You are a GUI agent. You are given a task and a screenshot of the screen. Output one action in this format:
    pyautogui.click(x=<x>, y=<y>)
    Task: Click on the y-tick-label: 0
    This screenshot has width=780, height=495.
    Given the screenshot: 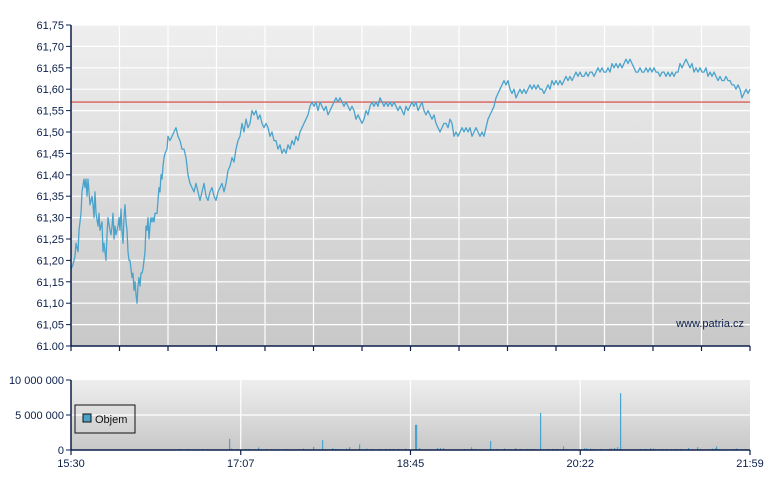 What is the action you would take?
    pyautogui.click(x=61, y=451)
    